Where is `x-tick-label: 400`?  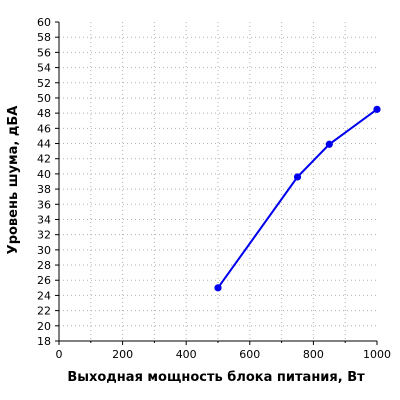 x-tick-label: 400 is located at coordinates (186, 354).